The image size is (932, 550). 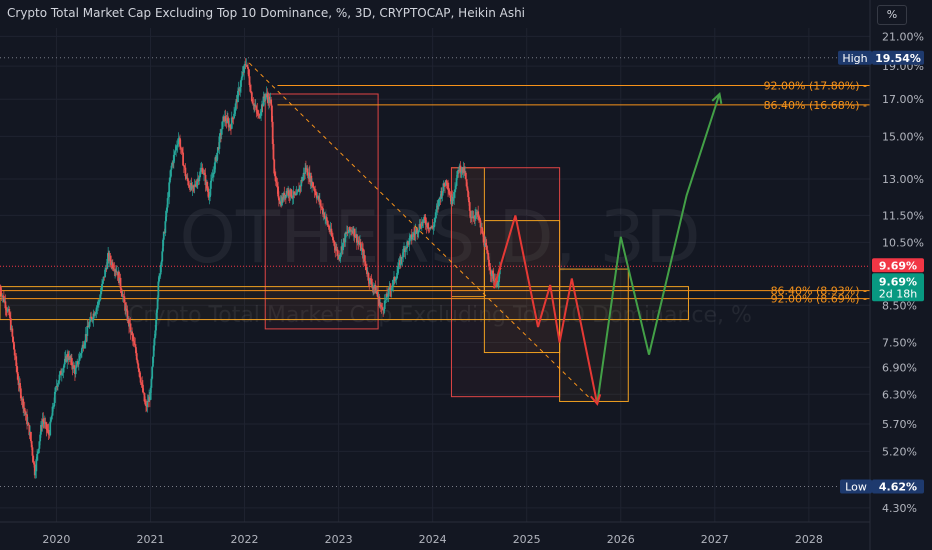 I want to click on time-tick-label: 2026, so click(x=621, y=539).